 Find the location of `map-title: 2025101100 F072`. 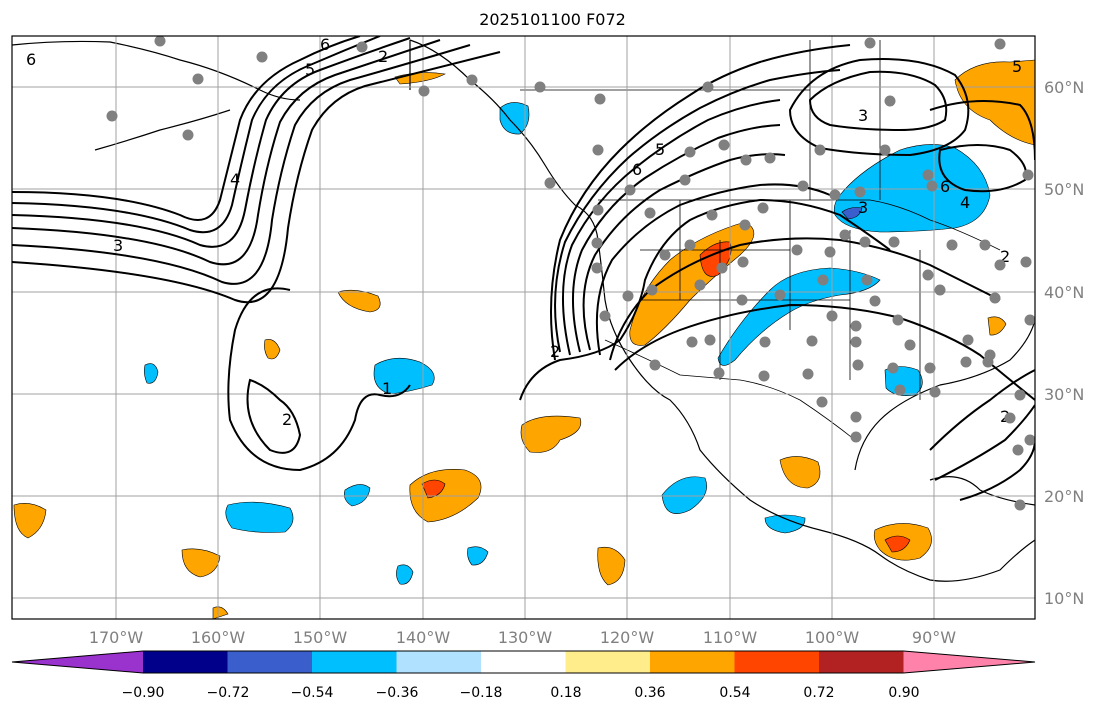

map-title: 2025101100 F072 is located at coordinates (552, 19).